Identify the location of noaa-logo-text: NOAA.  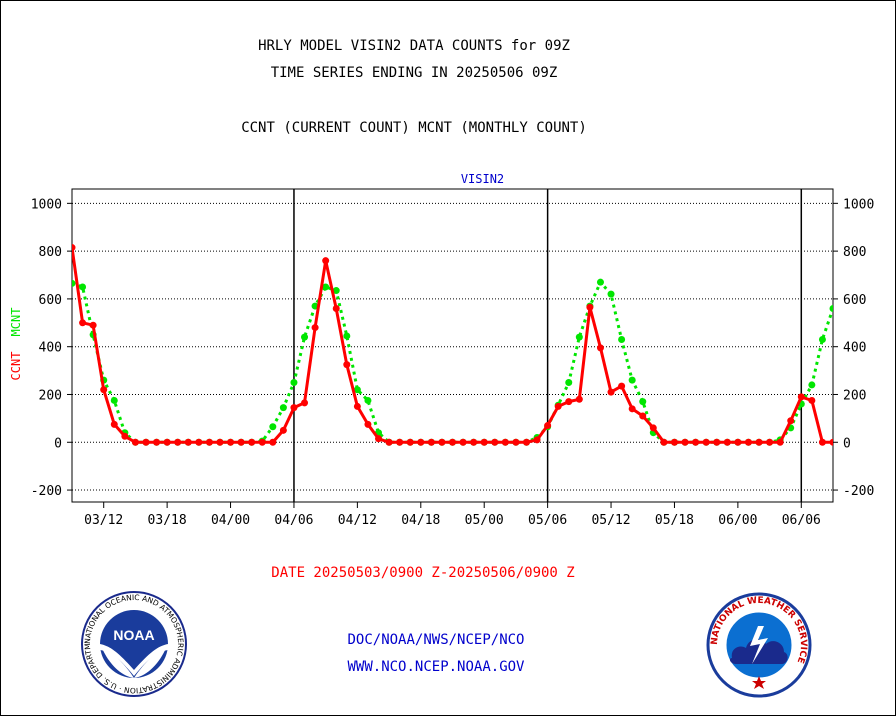
(133, 635).